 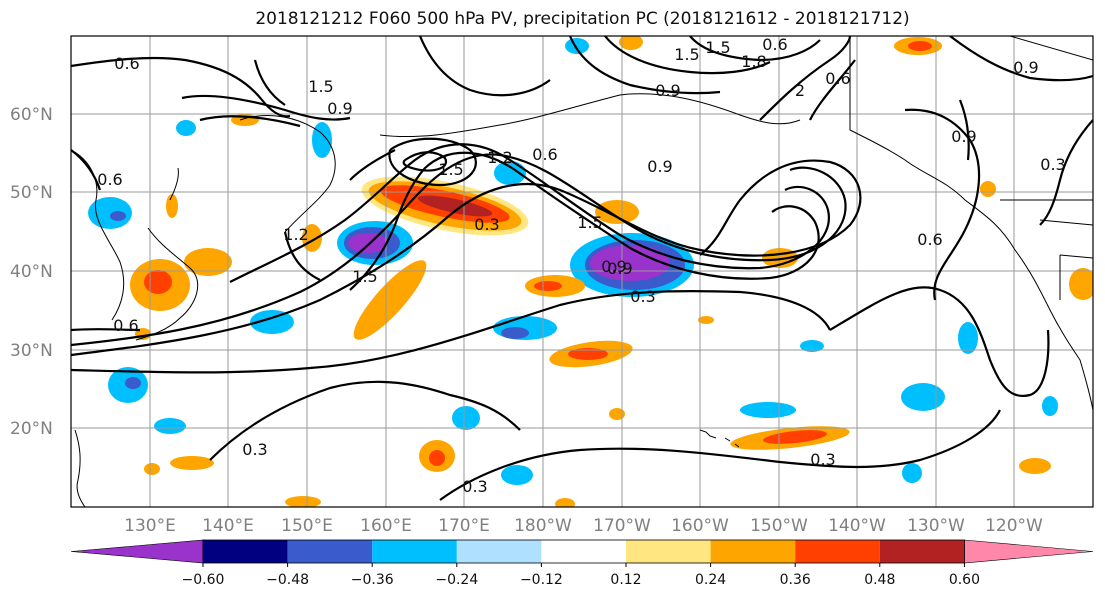 What do you see at coordinates (590, 115) in the screenshot?
I see `coast-aleutians` at bounding box center [590, 115].